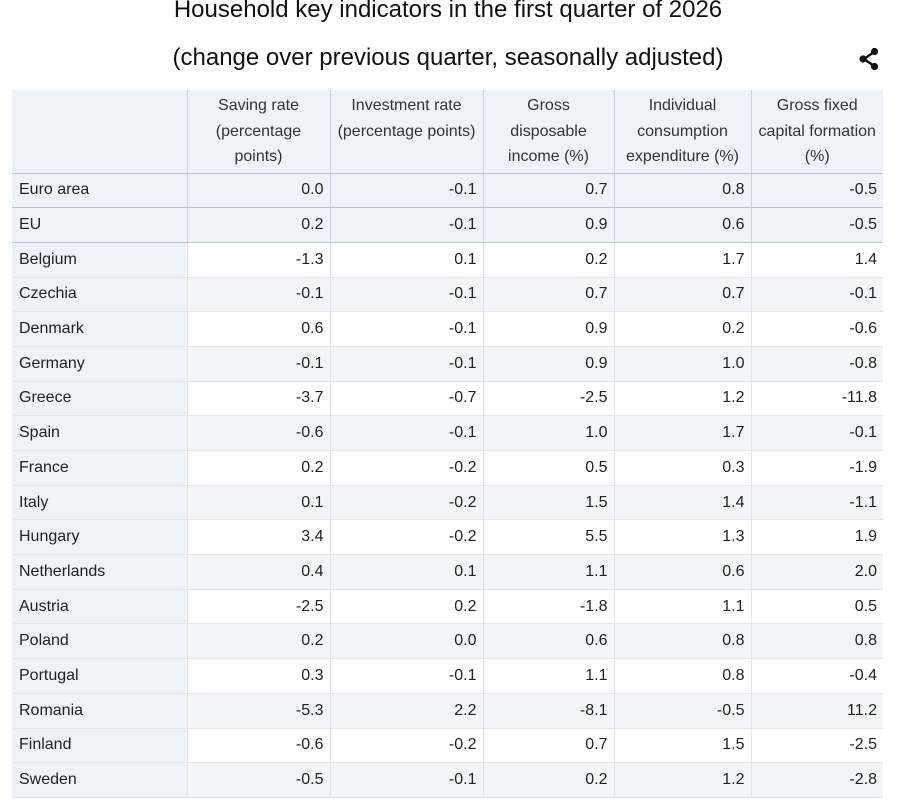  Describe the element at coordinates (816, 676) in the screenshot. I see `table-cell: -0.4` at that location.